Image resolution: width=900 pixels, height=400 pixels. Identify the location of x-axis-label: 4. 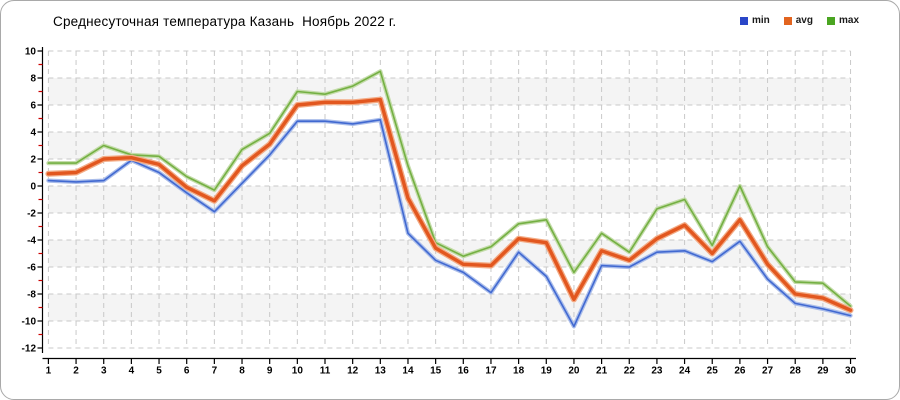
(132, 371).